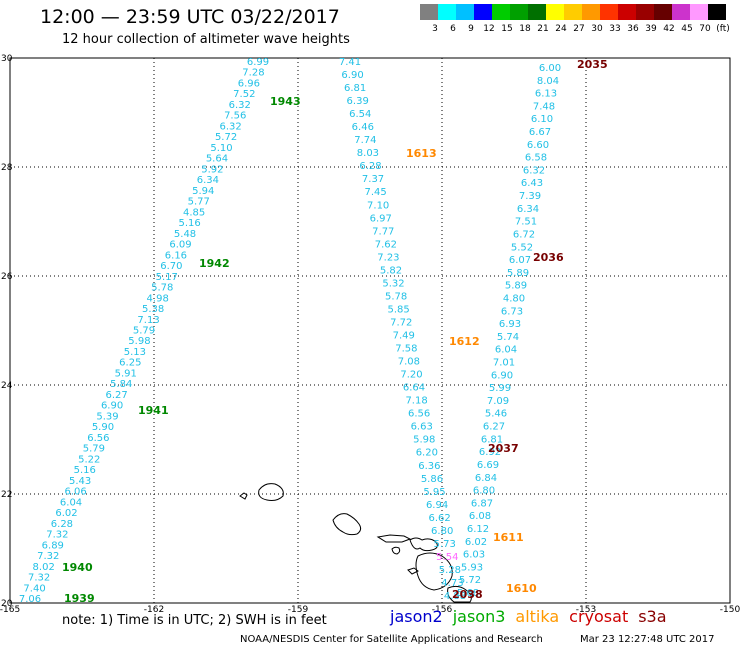 Image resolution: width=740 pixels, height=650 pixels. Describe the element at coordinates (235, 116) in the screenshot. I see `swh-label: 7.56` at that location.